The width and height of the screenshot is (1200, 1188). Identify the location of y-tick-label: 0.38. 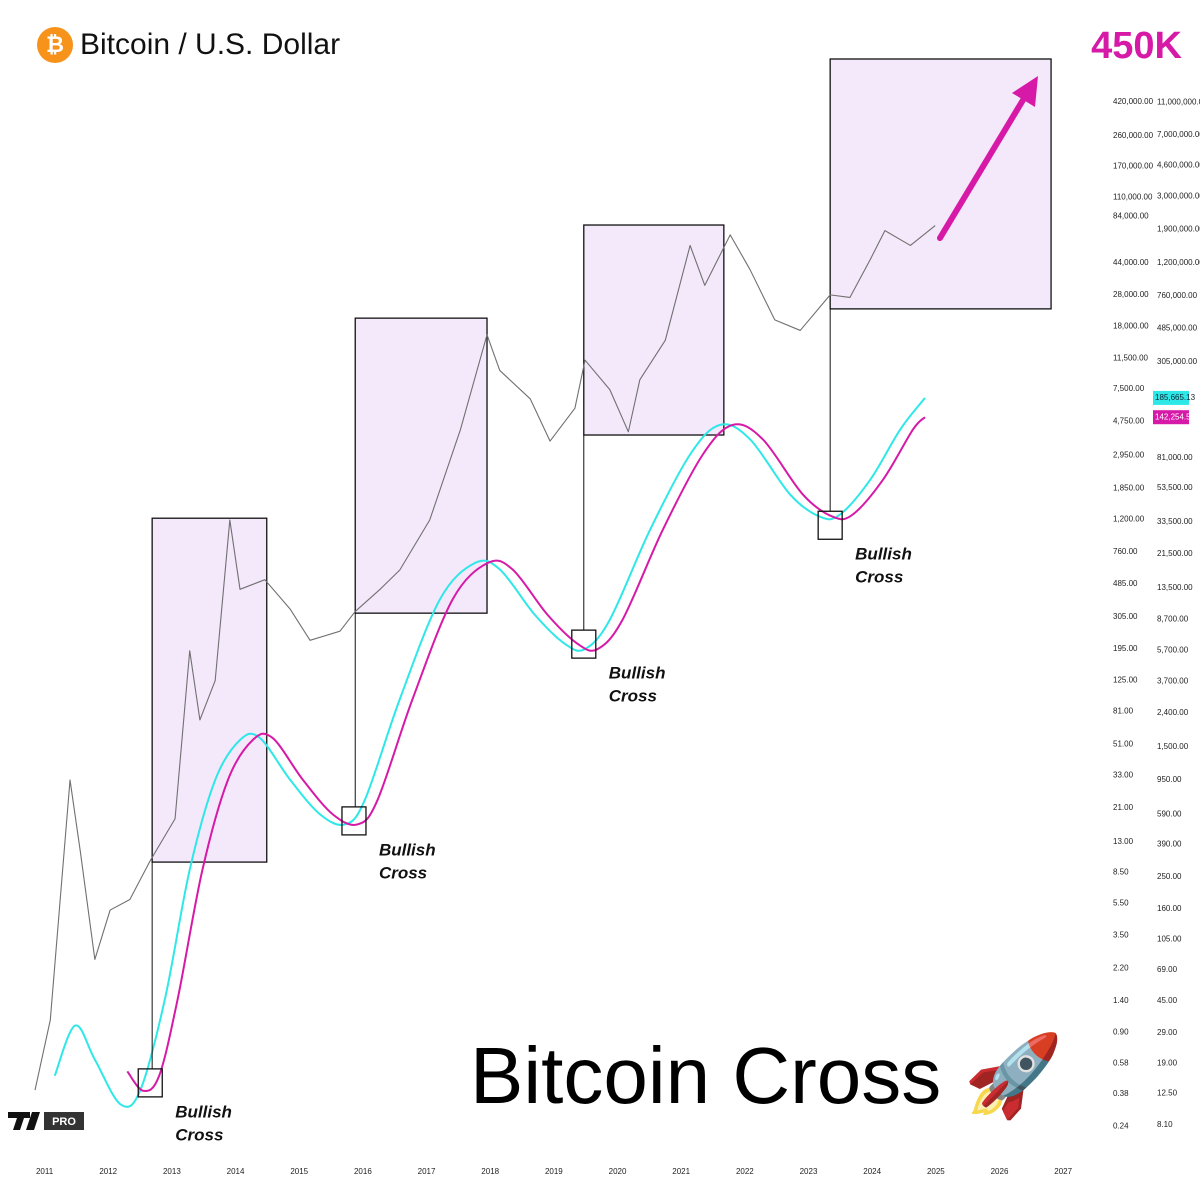
(1121, 1093).